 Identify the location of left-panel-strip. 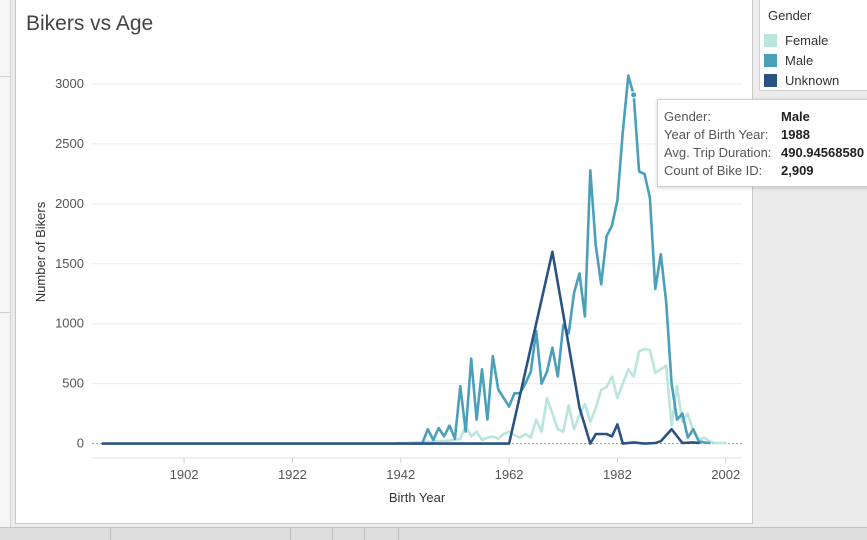
(5, 269).